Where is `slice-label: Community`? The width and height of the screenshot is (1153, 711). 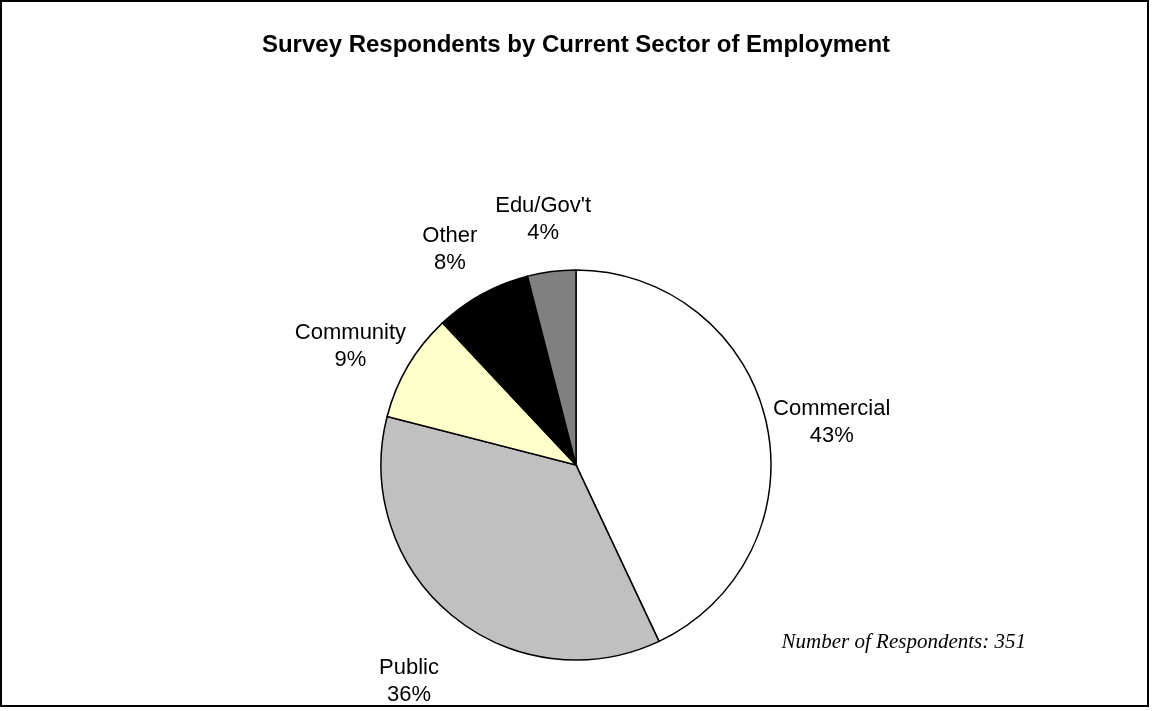
slice-label: Community is located at coordinates (350, 331).